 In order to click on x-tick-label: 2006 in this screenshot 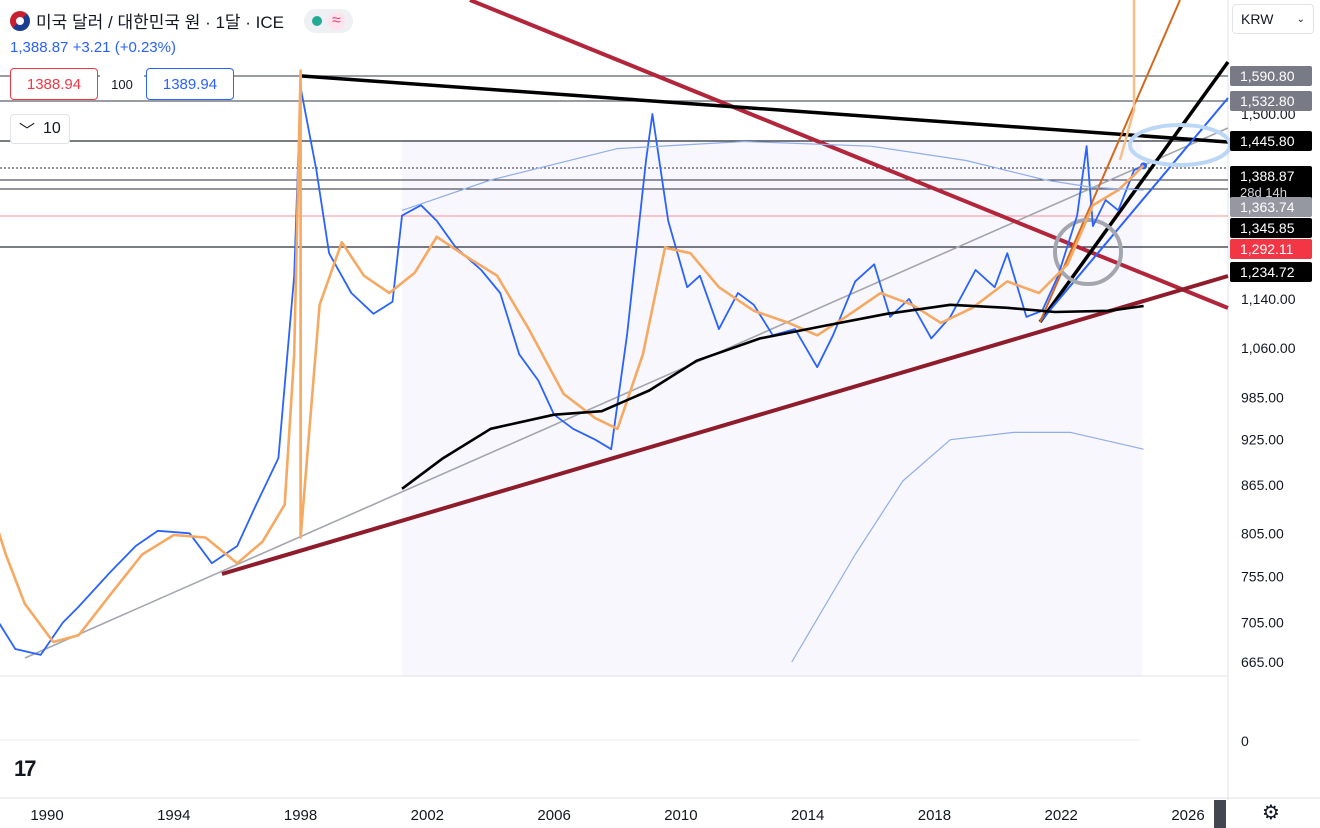, I will do `click(553, 815)`.